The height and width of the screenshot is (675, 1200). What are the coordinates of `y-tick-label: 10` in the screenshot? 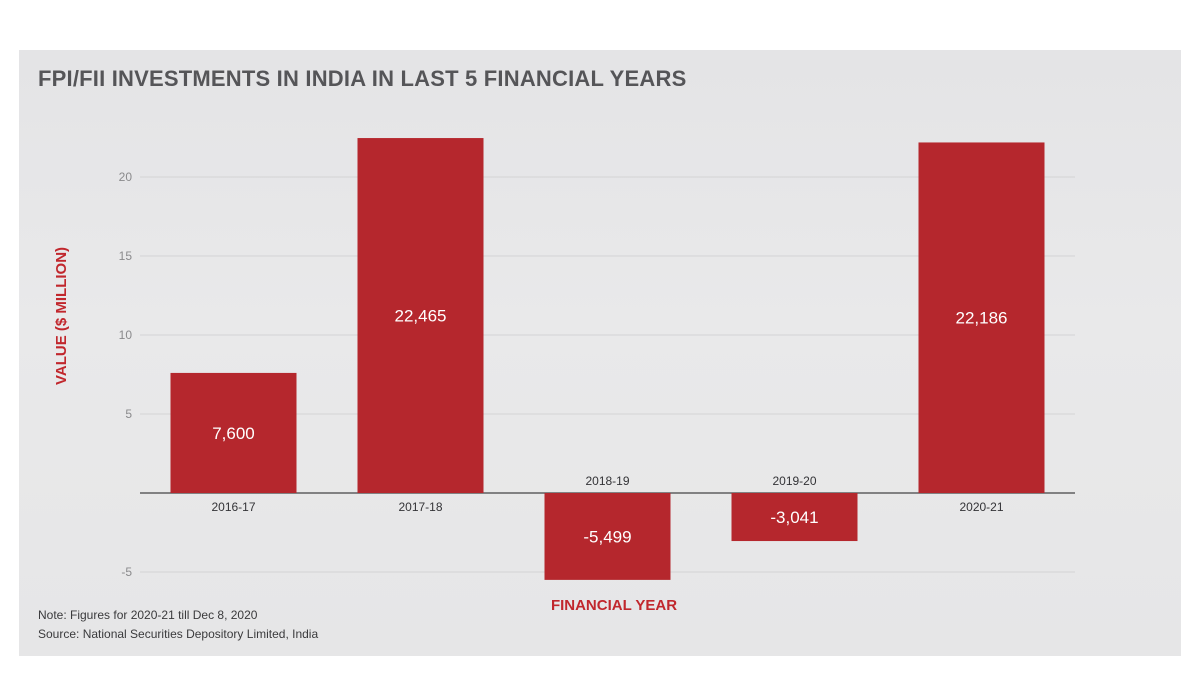 It's located at (126, 335).